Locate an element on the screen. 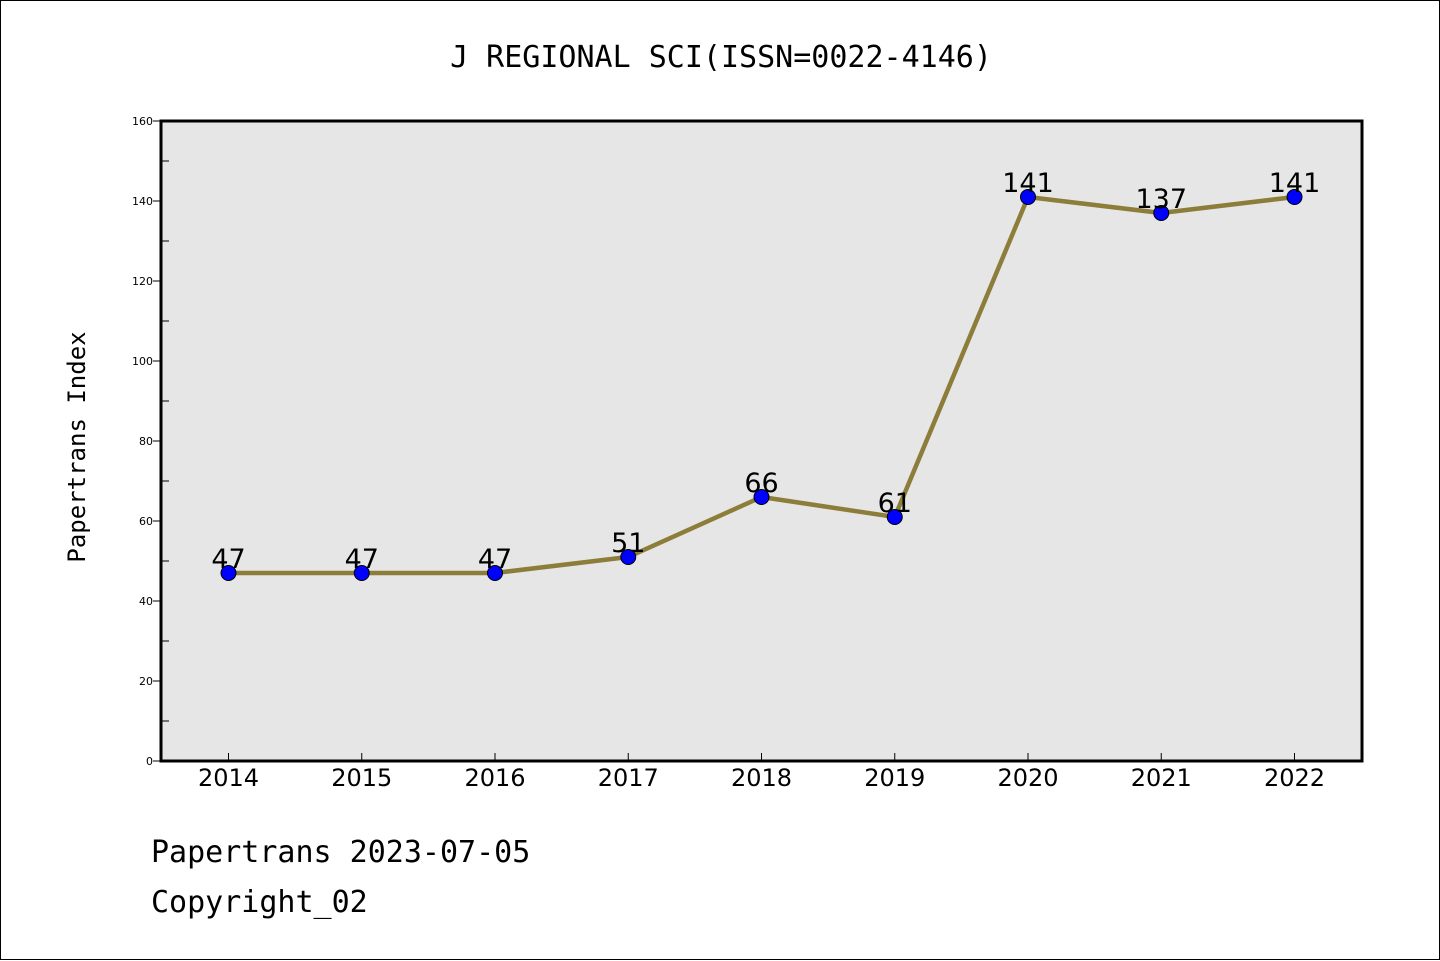 This screenshot has height=961, width=1440. data-point-label: 66 is located at coordinates (761, 483).